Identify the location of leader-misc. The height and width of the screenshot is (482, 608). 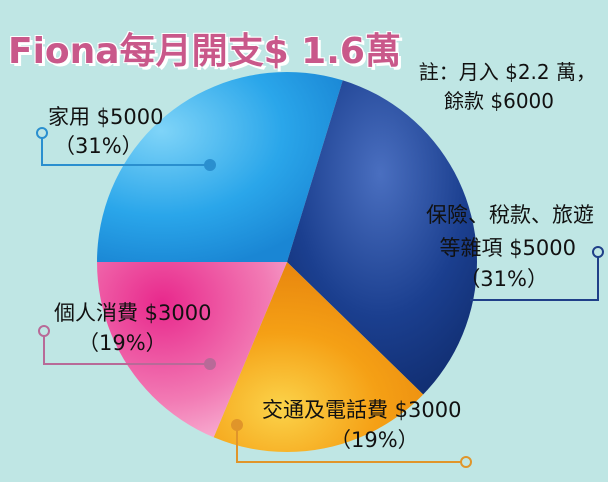
(537, 273).